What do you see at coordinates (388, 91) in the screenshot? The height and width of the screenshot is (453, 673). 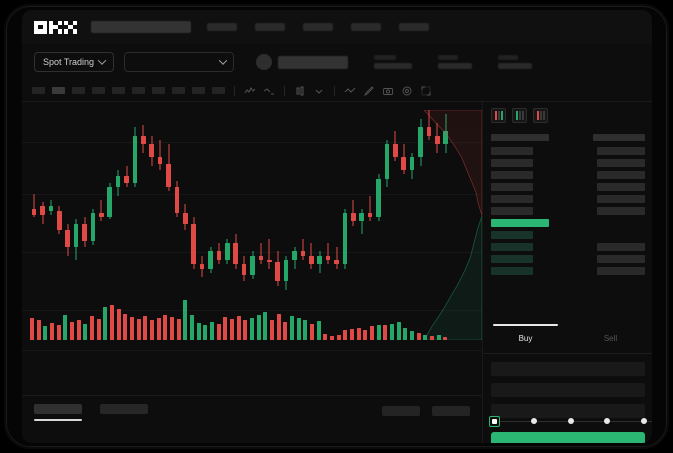 I see `camera-icon` at bounding box center [388, 91].